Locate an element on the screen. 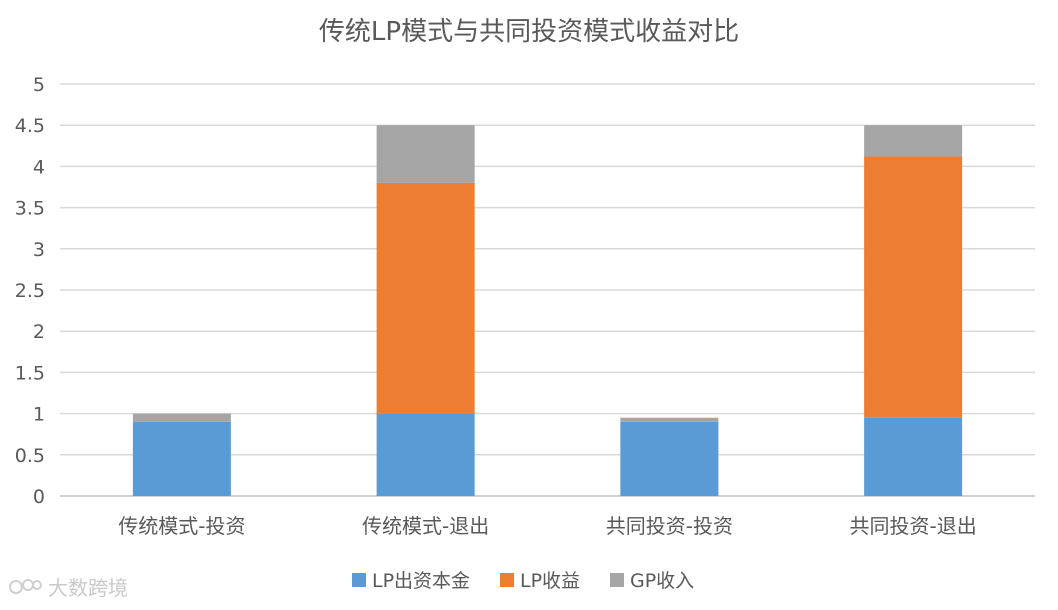  legend-label: GP收入 is located at coordinates (662, 581).